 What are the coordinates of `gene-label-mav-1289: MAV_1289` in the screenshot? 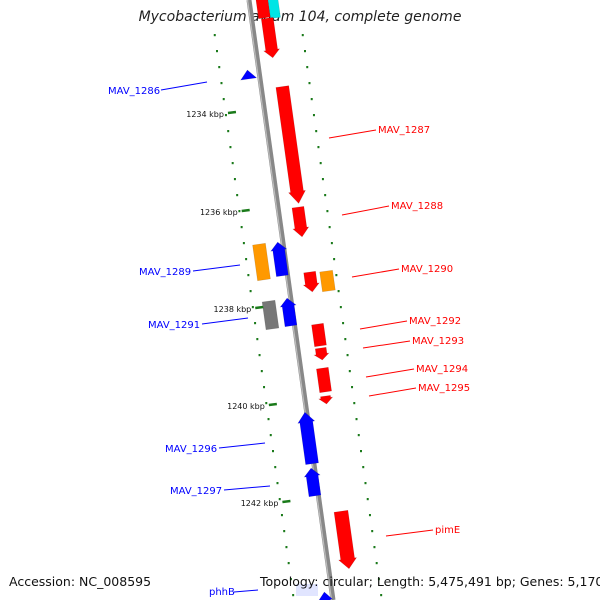 It's located at (190, 271).